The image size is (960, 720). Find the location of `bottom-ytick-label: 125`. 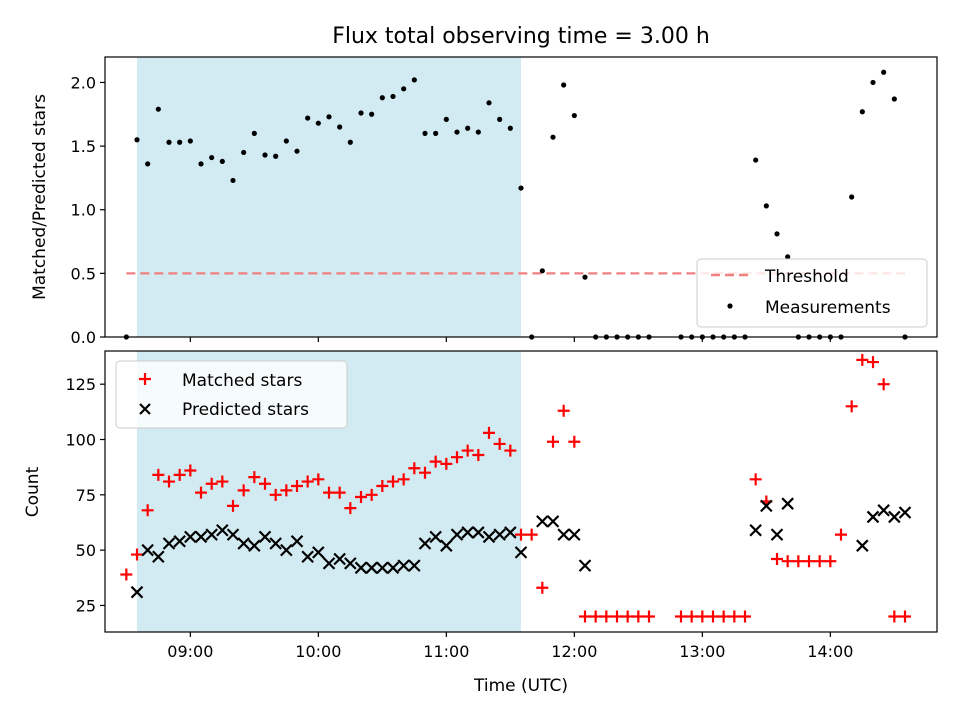

bottom-ytick-label: 125 is located at coordinates (80, 384).